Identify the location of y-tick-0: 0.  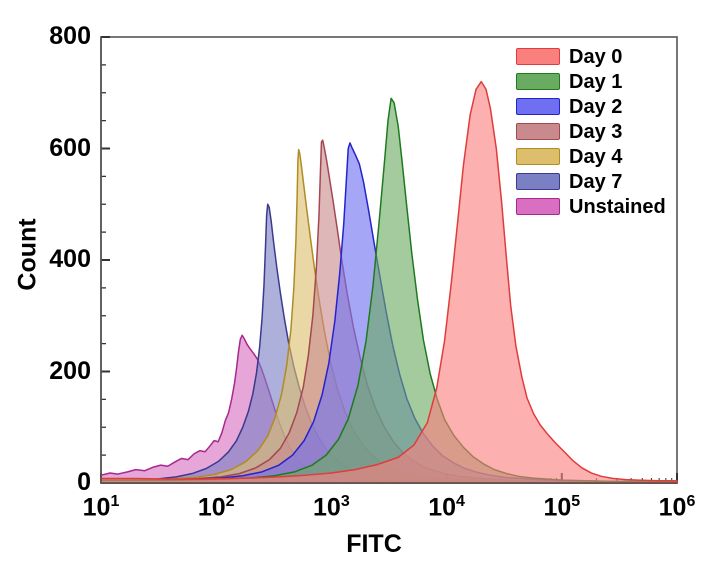
(84, 482).